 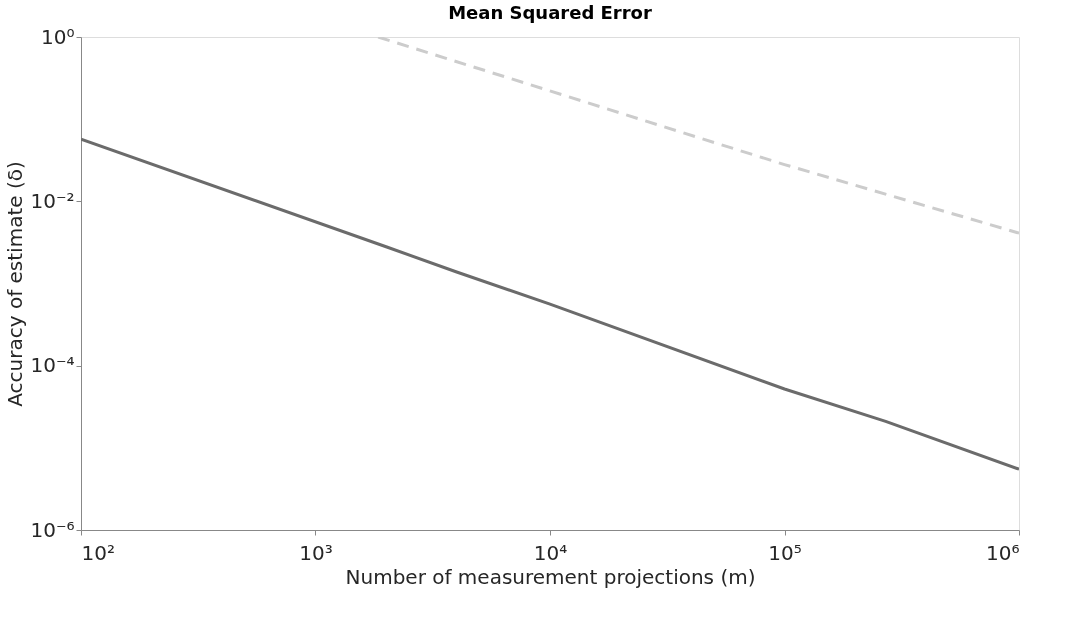 I want to click on x-tick-label: 10³, so click(x=316, y=552).